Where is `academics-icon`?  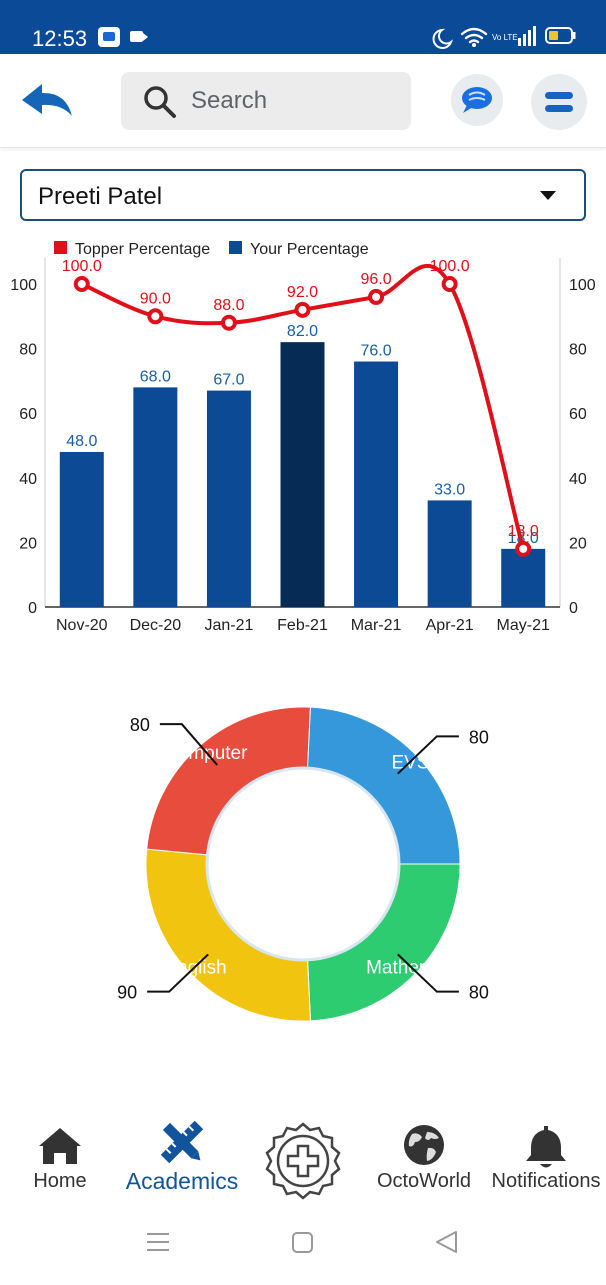
academics-icon is located at coordinates (182, 1142).